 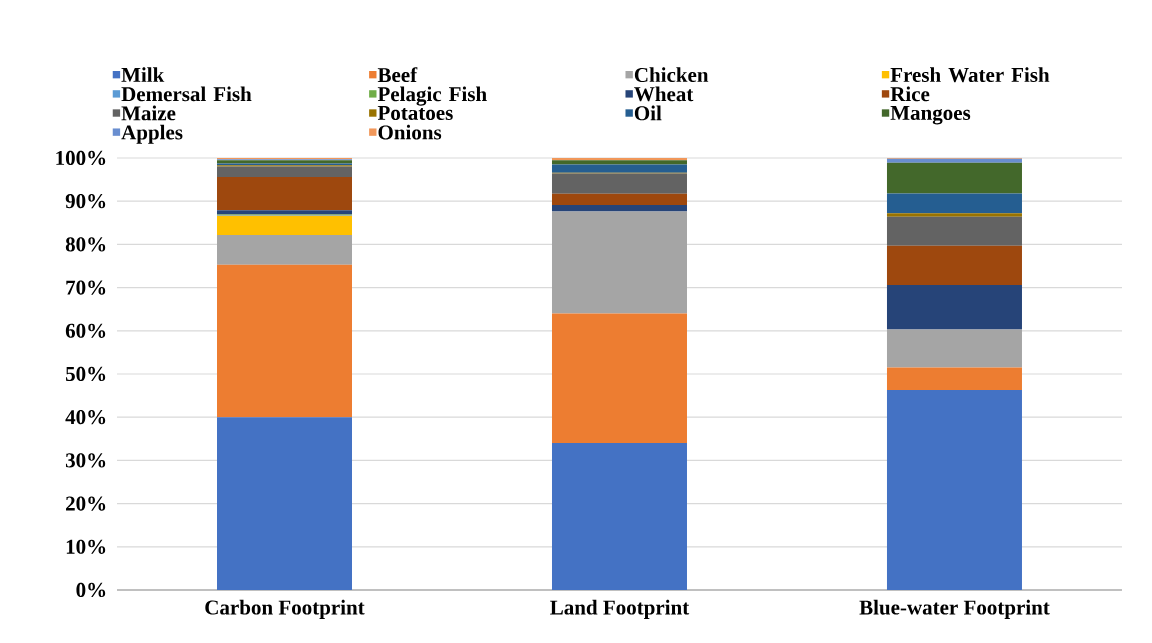 I want to click on y-tick-label: 100%, so click(x=81, y=158).